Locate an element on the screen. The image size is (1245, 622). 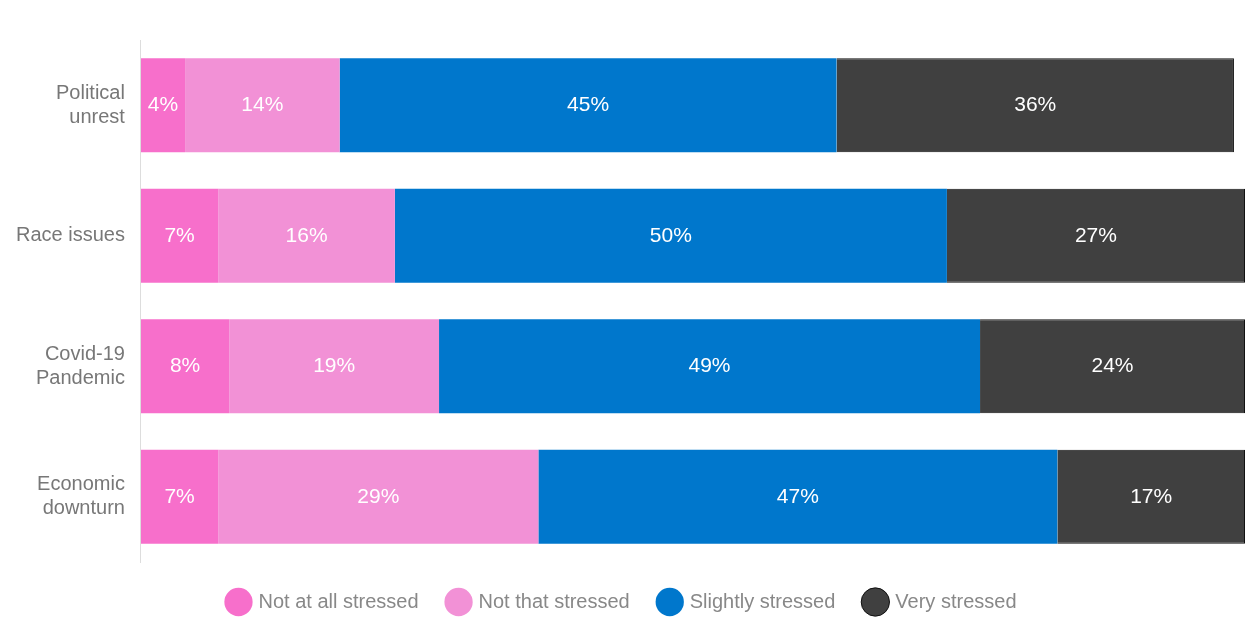
legend-label: Not at all stressed is located at coordinates (338, 600).